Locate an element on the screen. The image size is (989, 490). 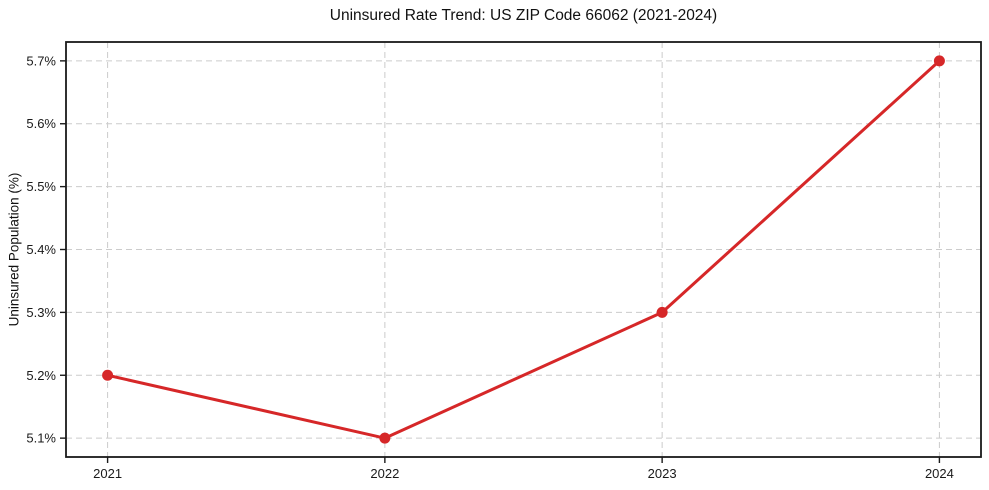
y-tick-label: 5.3% is located at coordinates (41, 312).